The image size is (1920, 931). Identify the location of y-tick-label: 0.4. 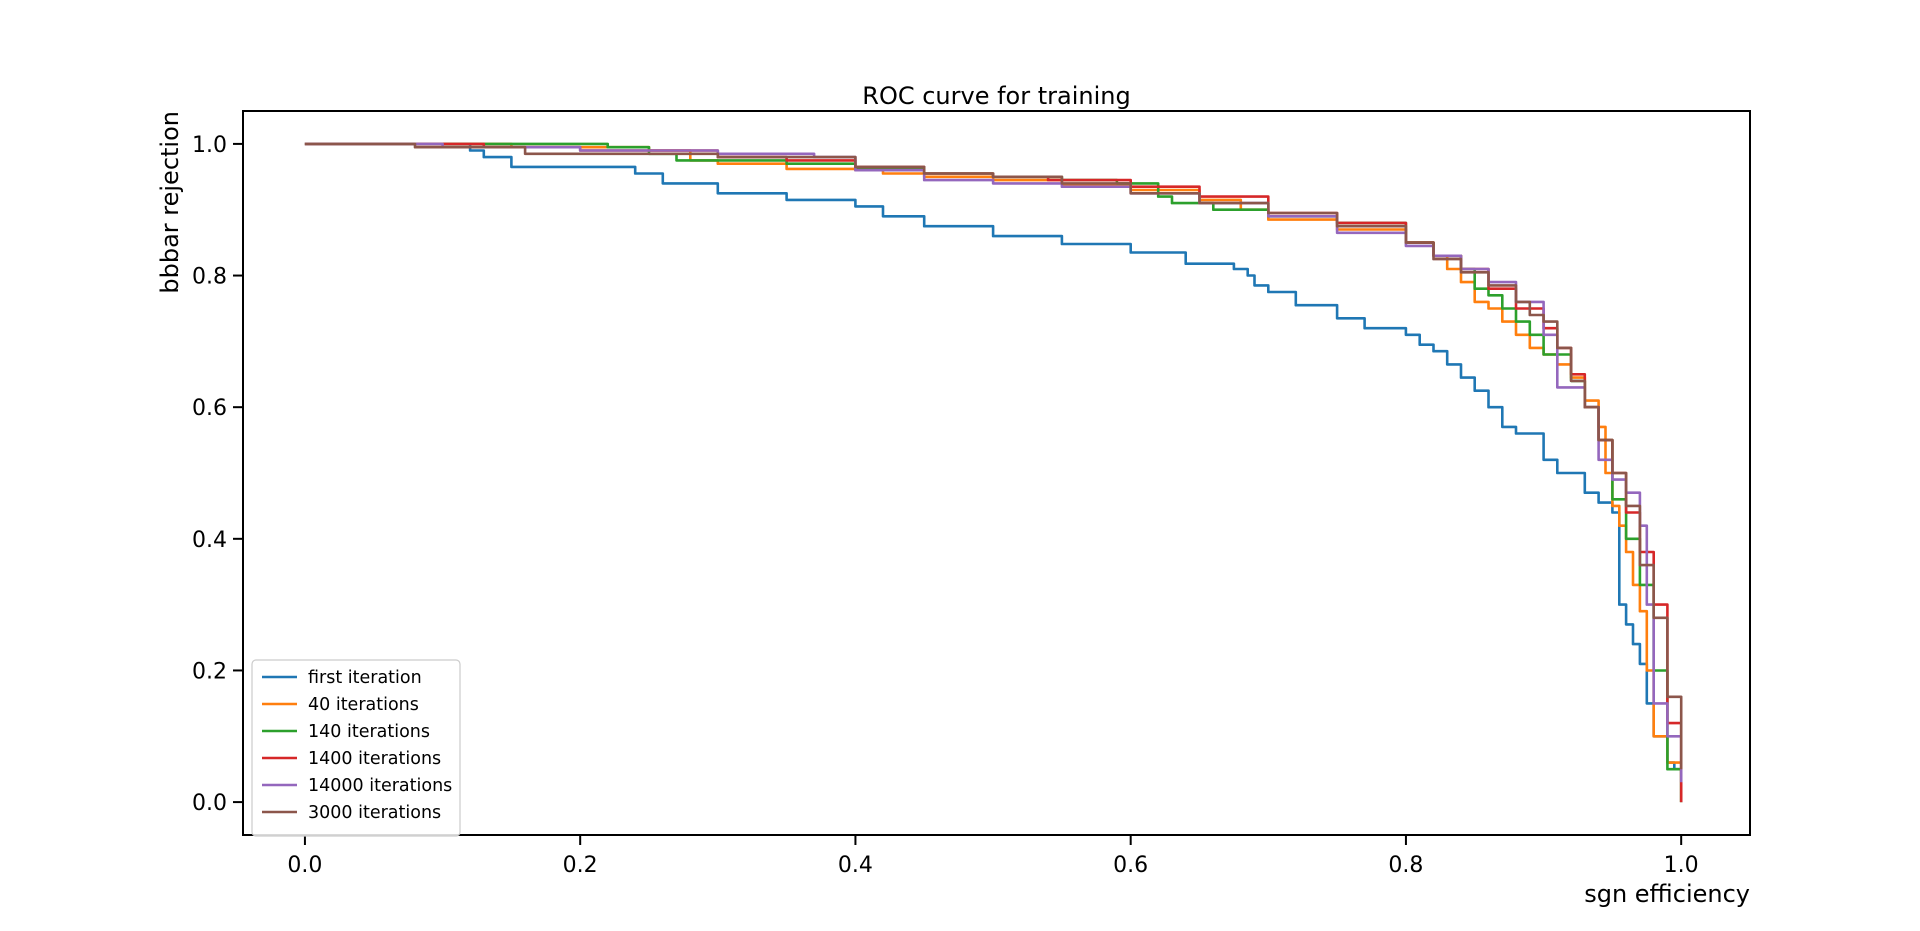
(209, 540).